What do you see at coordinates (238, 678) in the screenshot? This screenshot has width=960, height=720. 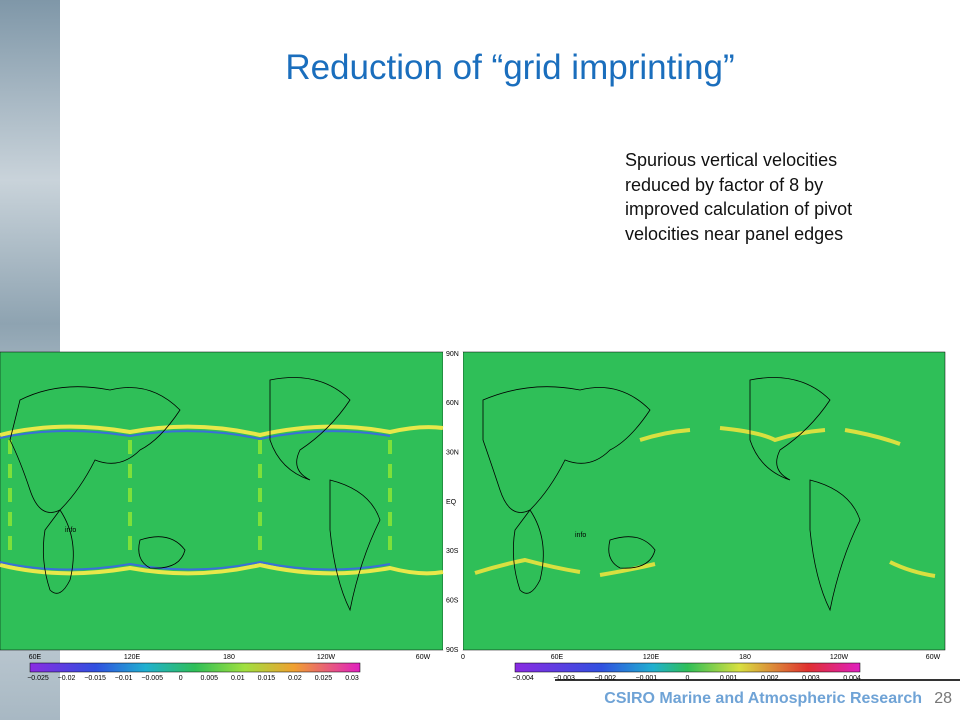 I see `colorbar-label: 0.01` at bounding box center [238, 678].